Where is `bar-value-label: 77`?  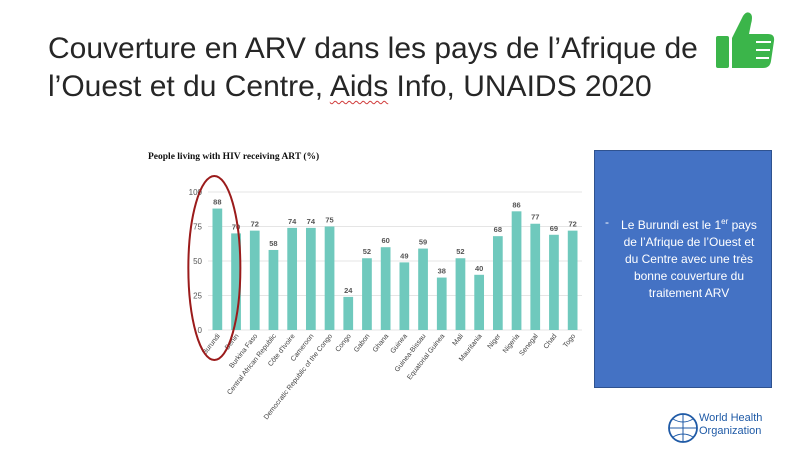 bar-value-label: 77 is located at coordinates (535, 217).